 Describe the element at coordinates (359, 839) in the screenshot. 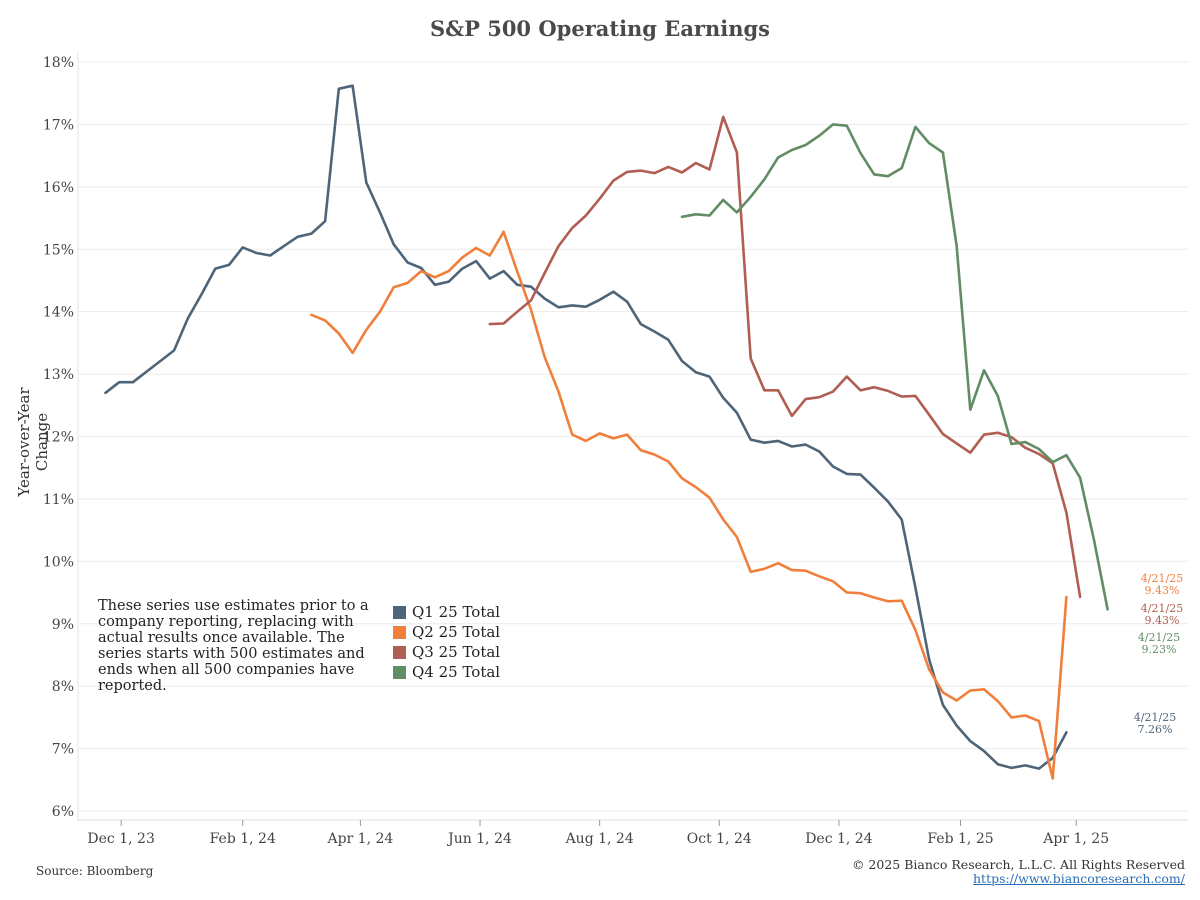

I see `x-tick-label: Apr 1, 24` at that location.